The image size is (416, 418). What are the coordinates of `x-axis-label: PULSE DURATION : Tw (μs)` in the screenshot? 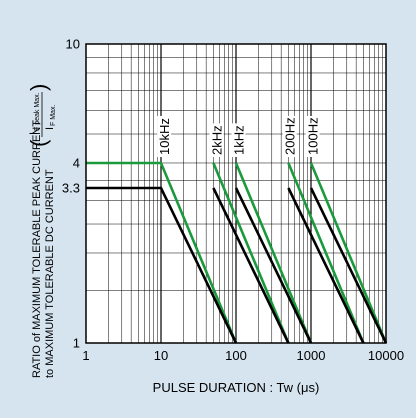 It's located at (236, 387).